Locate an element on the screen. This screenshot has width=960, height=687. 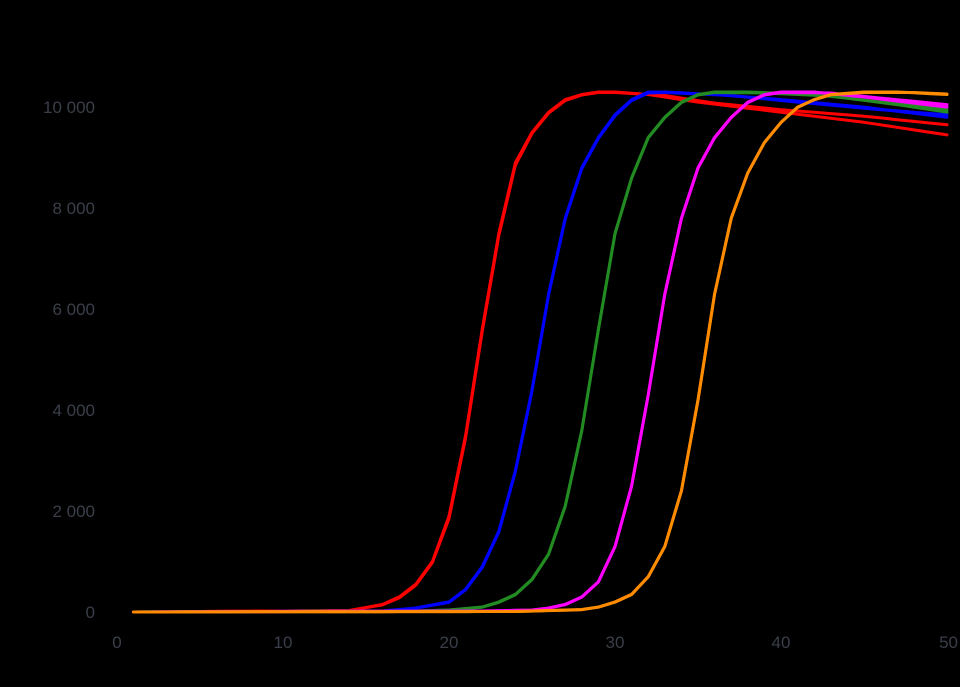
x-tick-label: 0 is located at coordinates (116, 642).